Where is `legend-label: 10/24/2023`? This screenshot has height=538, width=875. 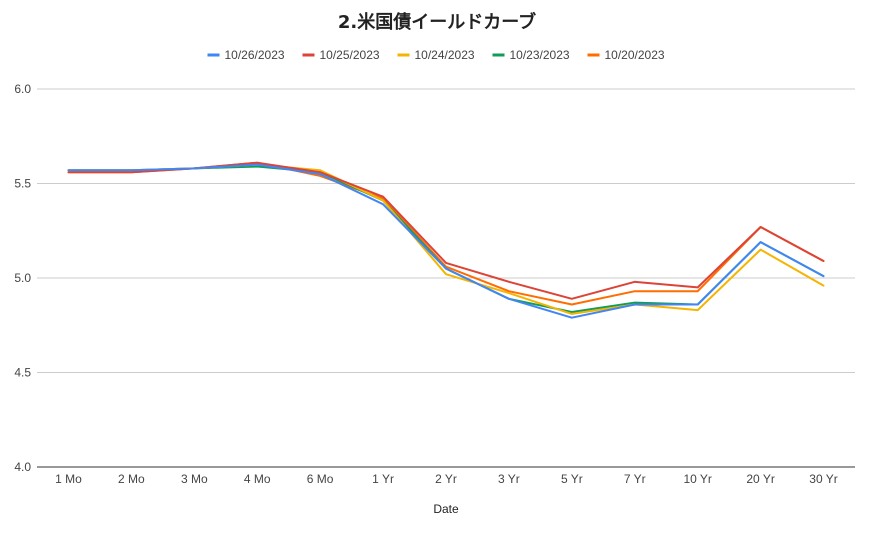
legend-label: 10/24/2023 is located at coordinates (445, 55).